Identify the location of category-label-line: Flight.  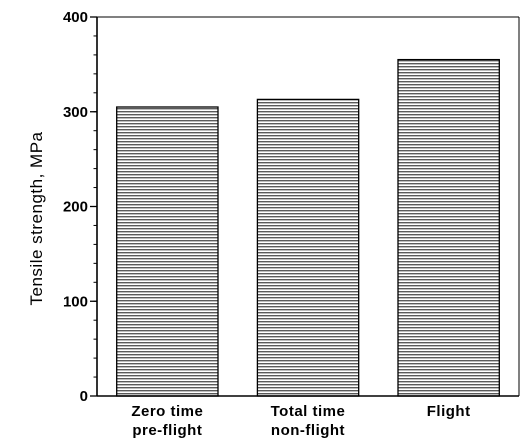
(449, 411).